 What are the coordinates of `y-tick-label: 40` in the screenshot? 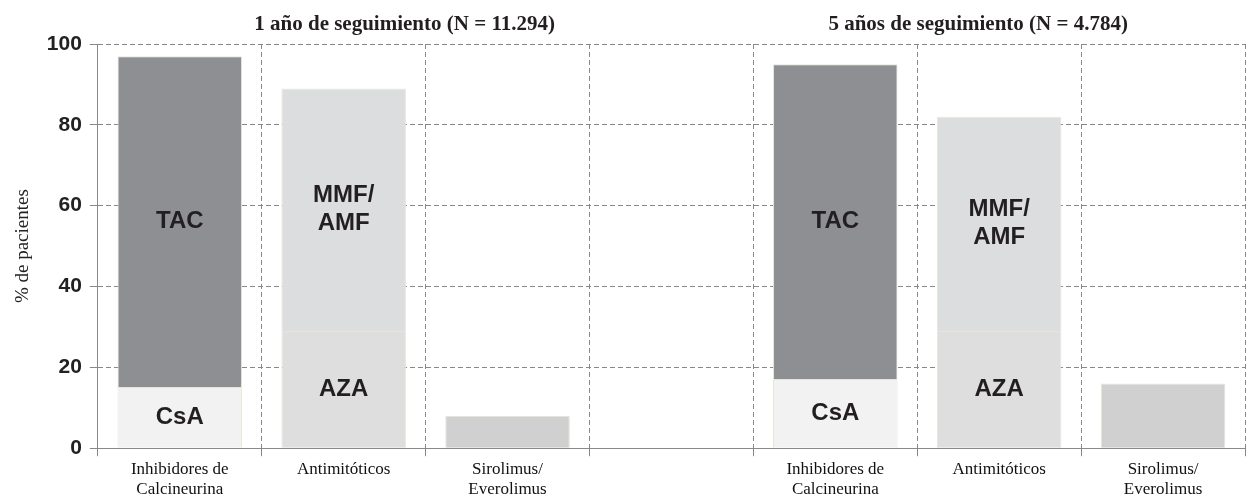 It's located at (70, 285).